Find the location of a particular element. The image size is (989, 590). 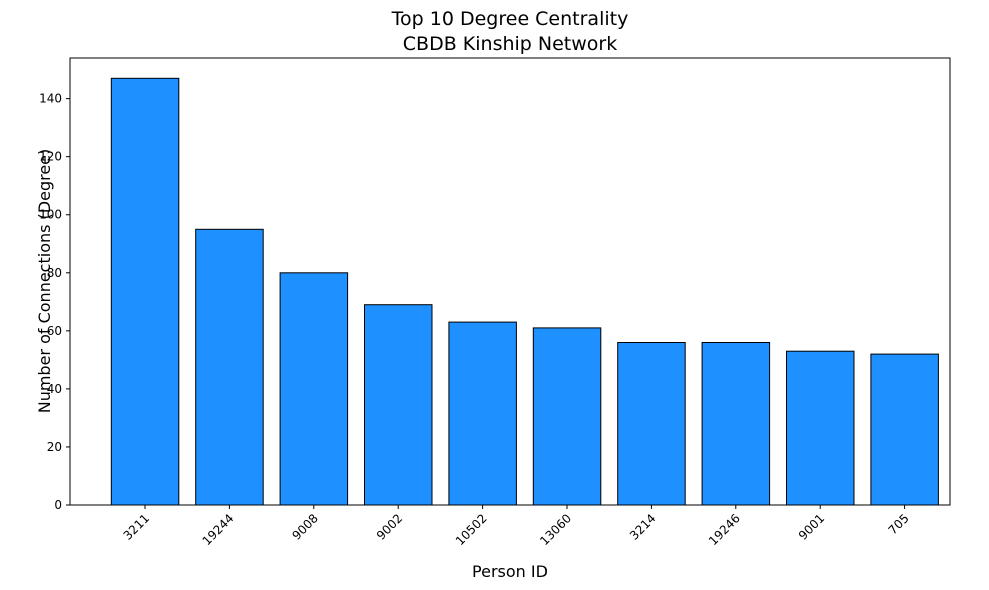

y-axis: 0 20 40 60 80 100 120 140 is located at coordinates (54, 302).